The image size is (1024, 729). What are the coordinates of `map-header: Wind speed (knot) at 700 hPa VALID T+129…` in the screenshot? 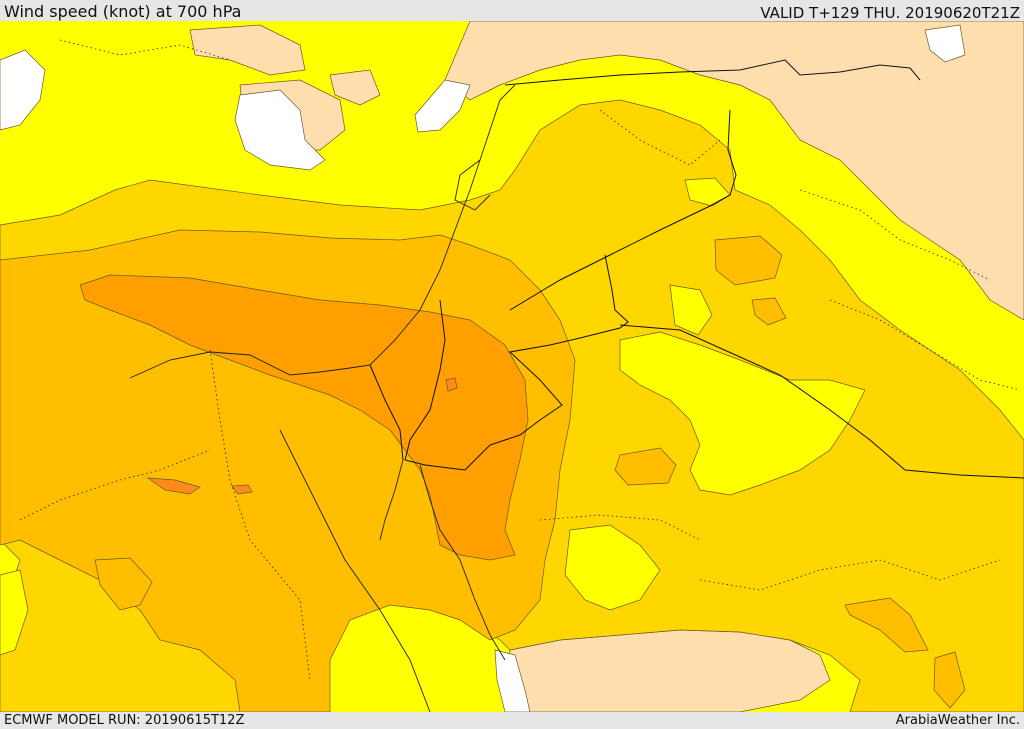 It's located at (512, 11).